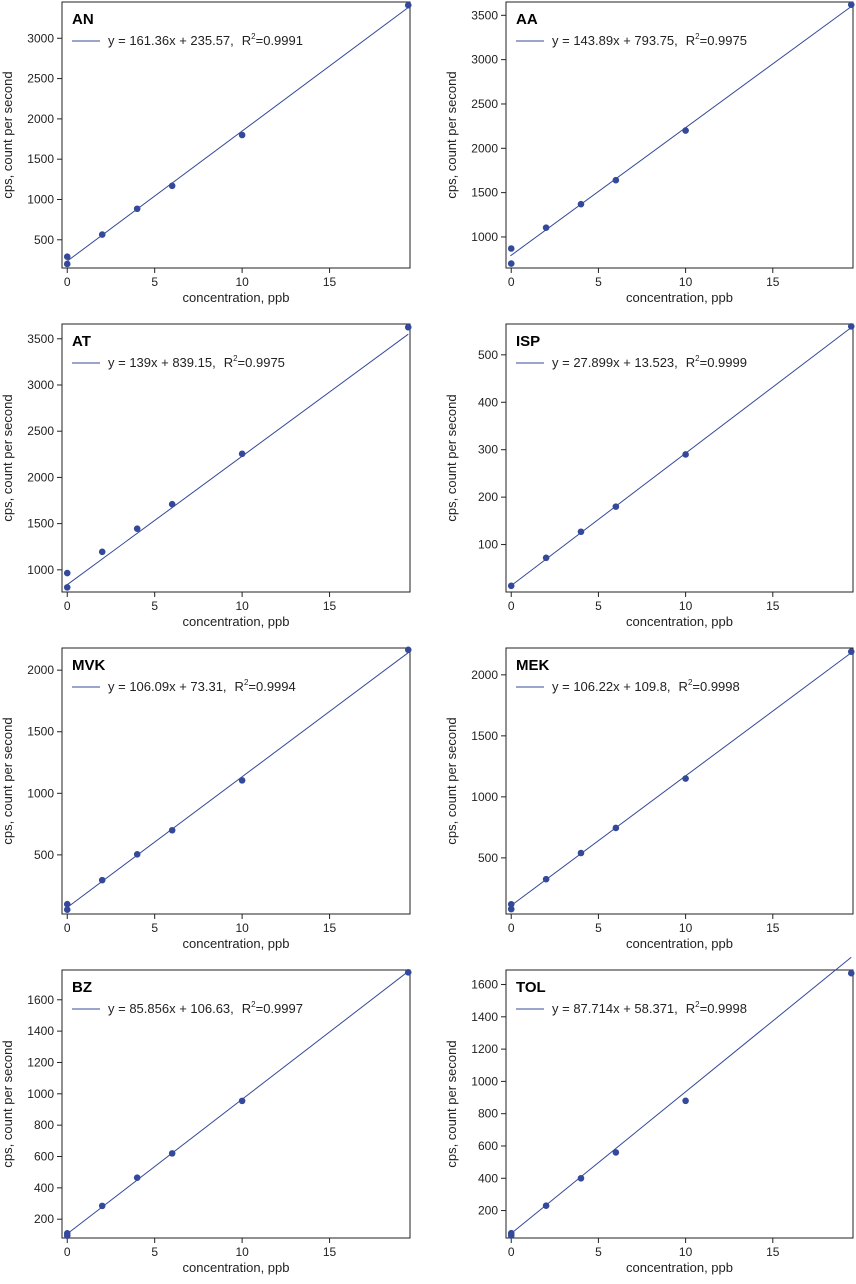 The height and width of the screenshot is (1284, 856). I want to click on y-tick-label: 200, so click(488, 1211).